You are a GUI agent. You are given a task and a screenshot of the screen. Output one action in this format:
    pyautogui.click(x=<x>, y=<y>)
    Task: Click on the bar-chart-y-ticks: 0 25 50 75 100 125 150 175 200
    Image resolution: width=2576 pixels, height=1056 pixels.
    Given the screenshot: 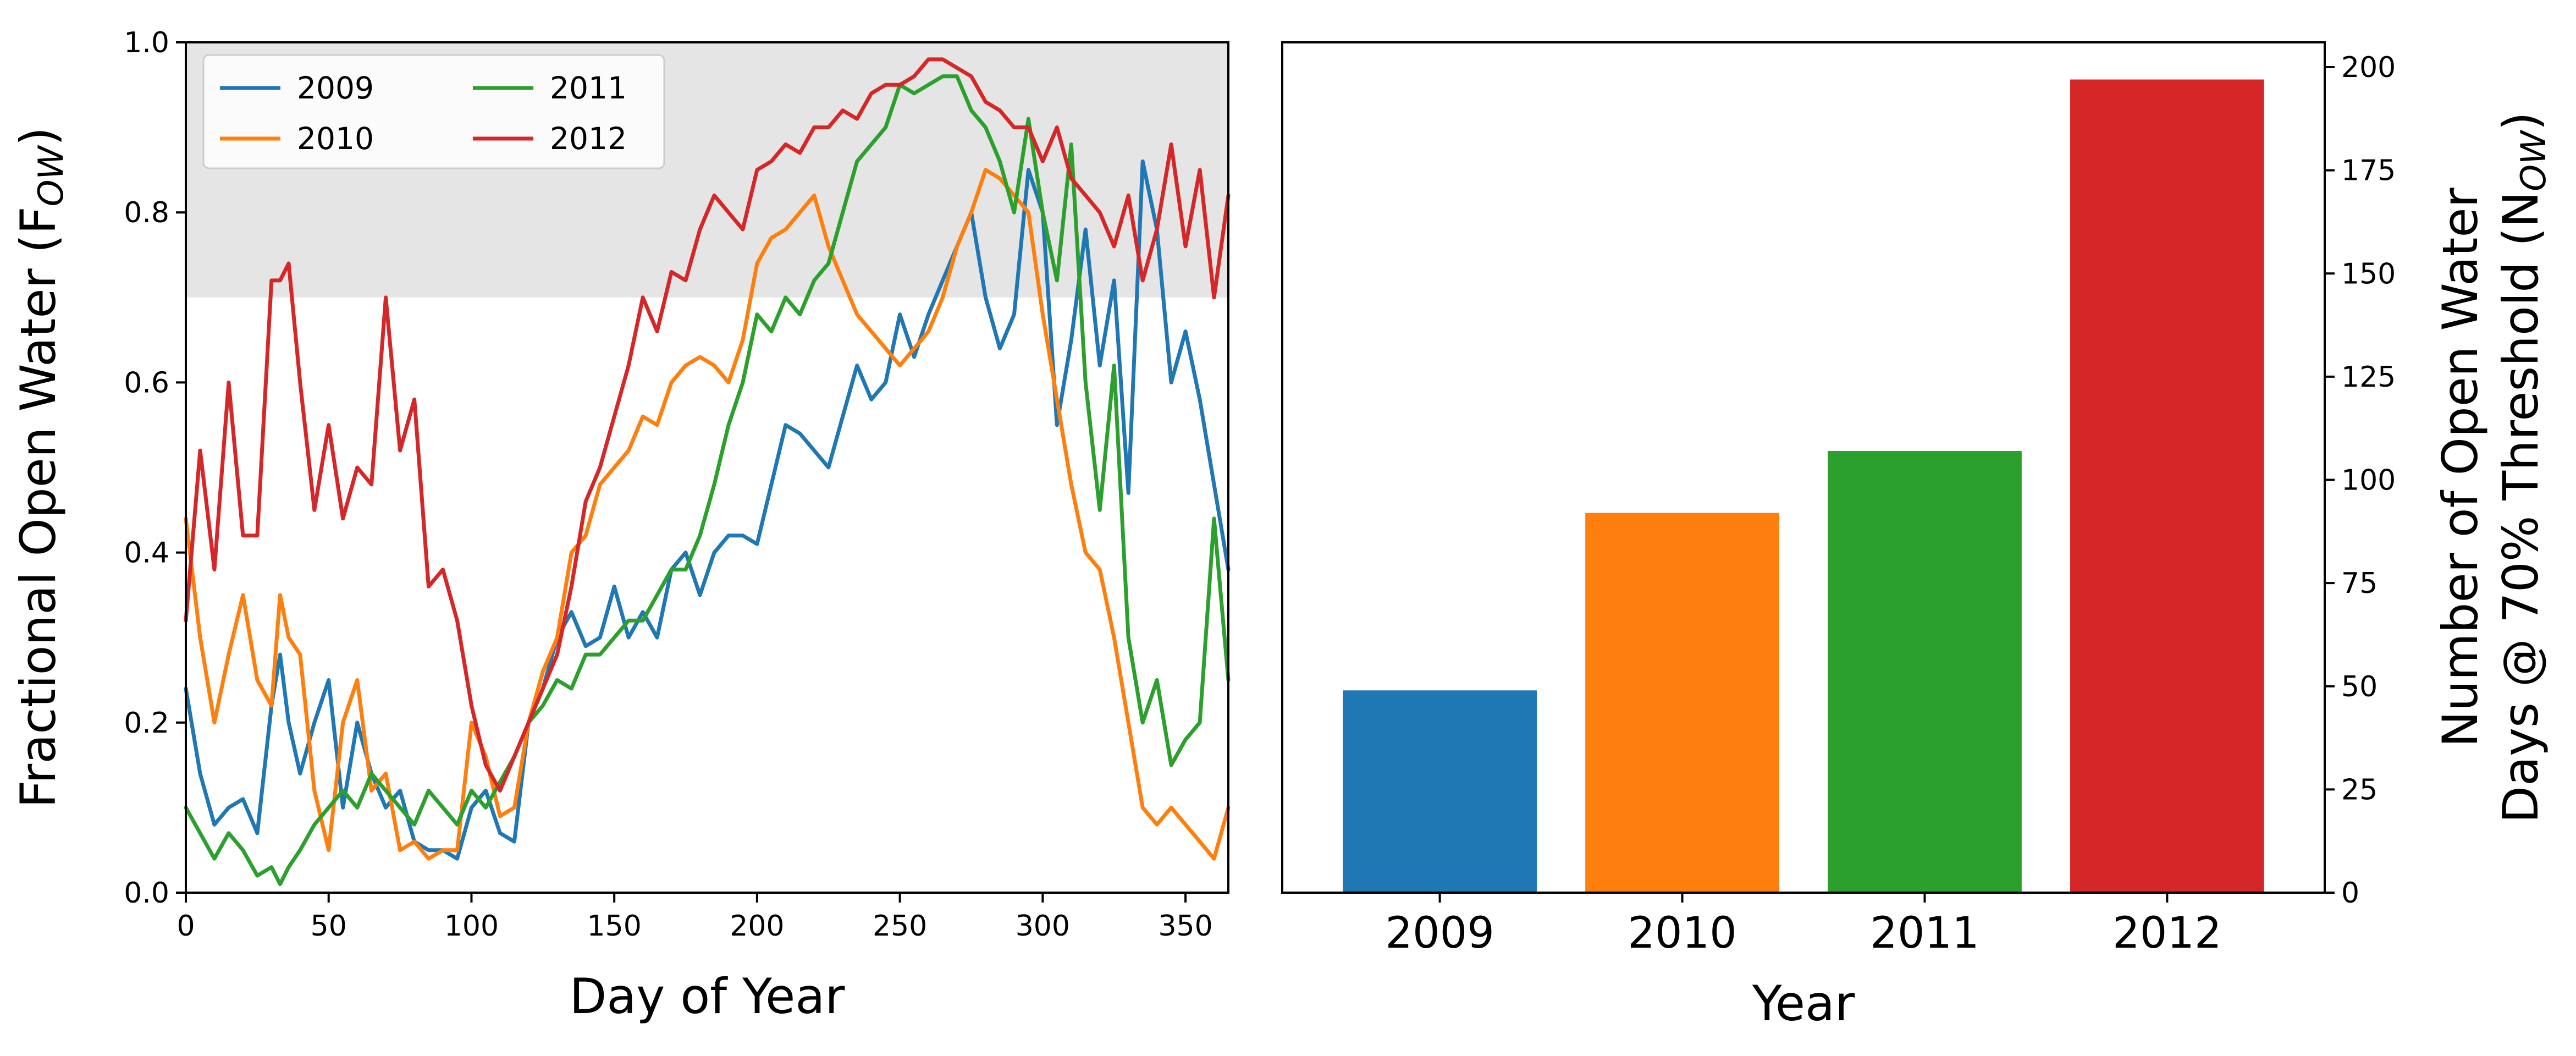 What is the action you would take?
    pyautogui.click(x=2360, y=481)
    